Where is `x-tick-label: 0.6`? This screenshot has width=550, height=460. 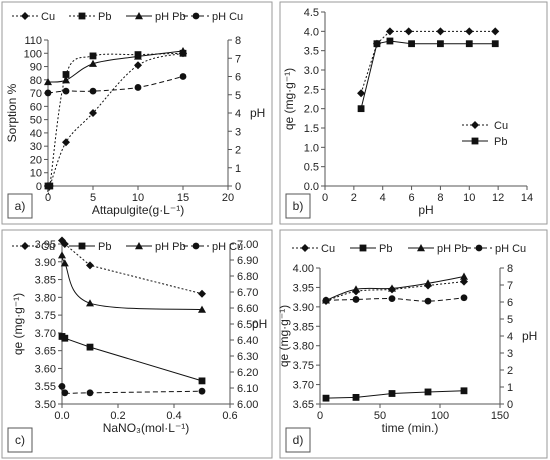
x-tick-label: 0.6 is located at coordinates (229, 416).